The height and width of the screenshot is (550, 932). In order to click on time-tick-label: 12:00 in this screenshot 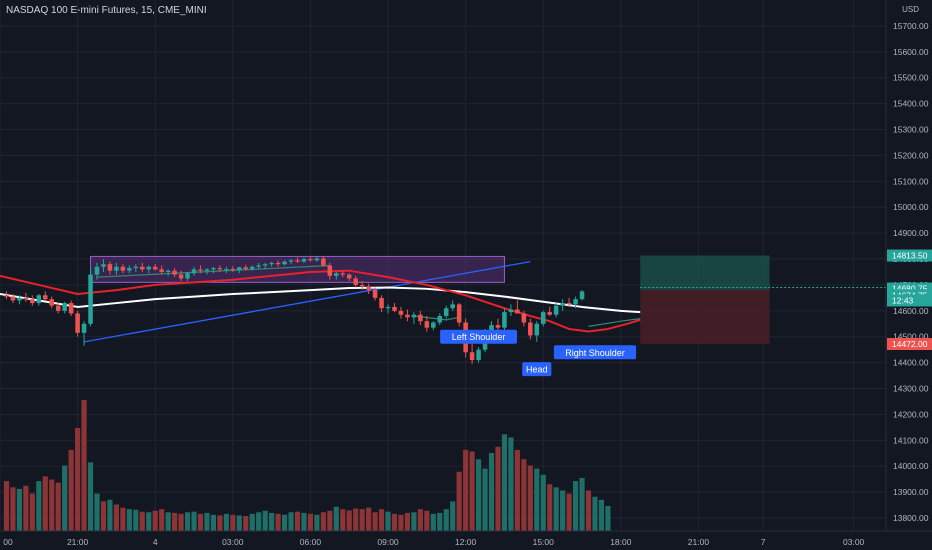, I will do `click(466, 542)`.